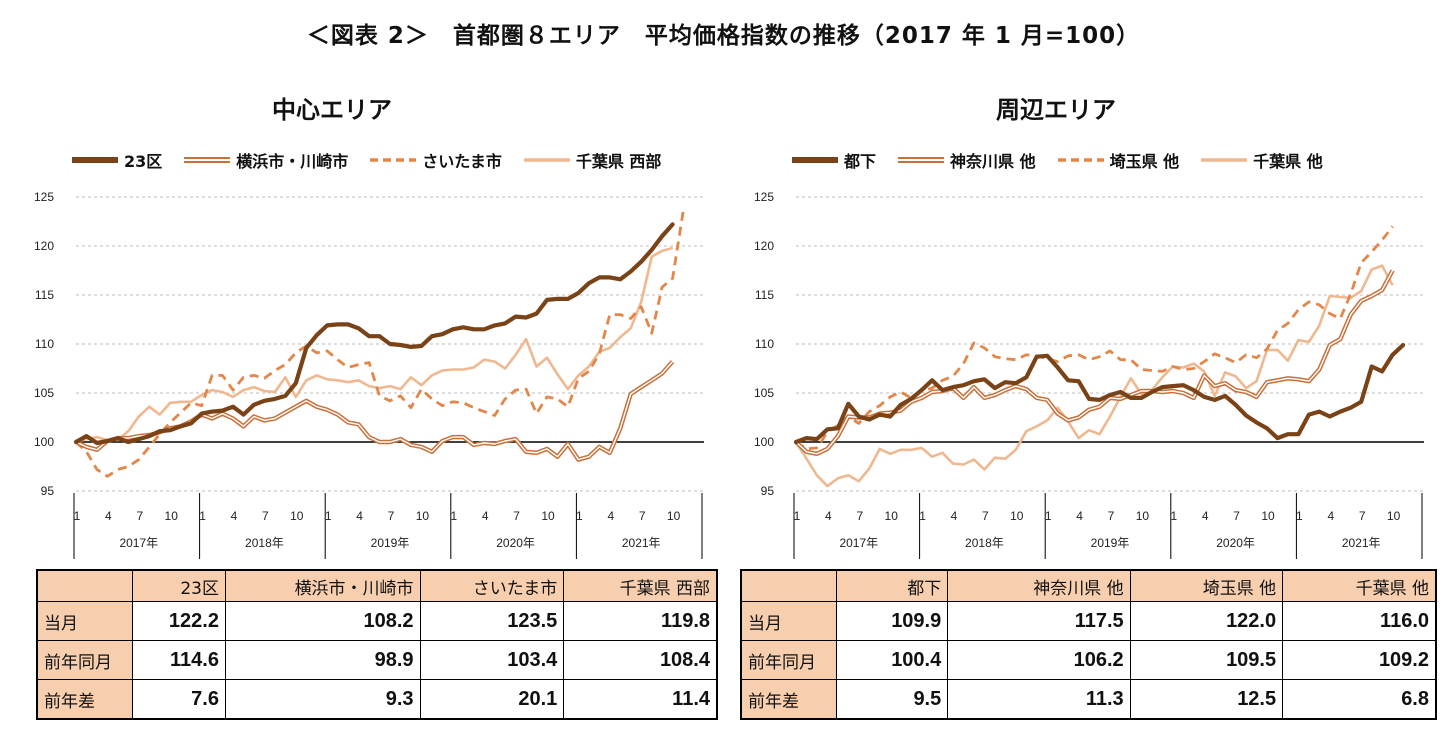  Describe the element at coordinates (179, 621) in the screenshot. I see `table-cell: 122.2` at that location.